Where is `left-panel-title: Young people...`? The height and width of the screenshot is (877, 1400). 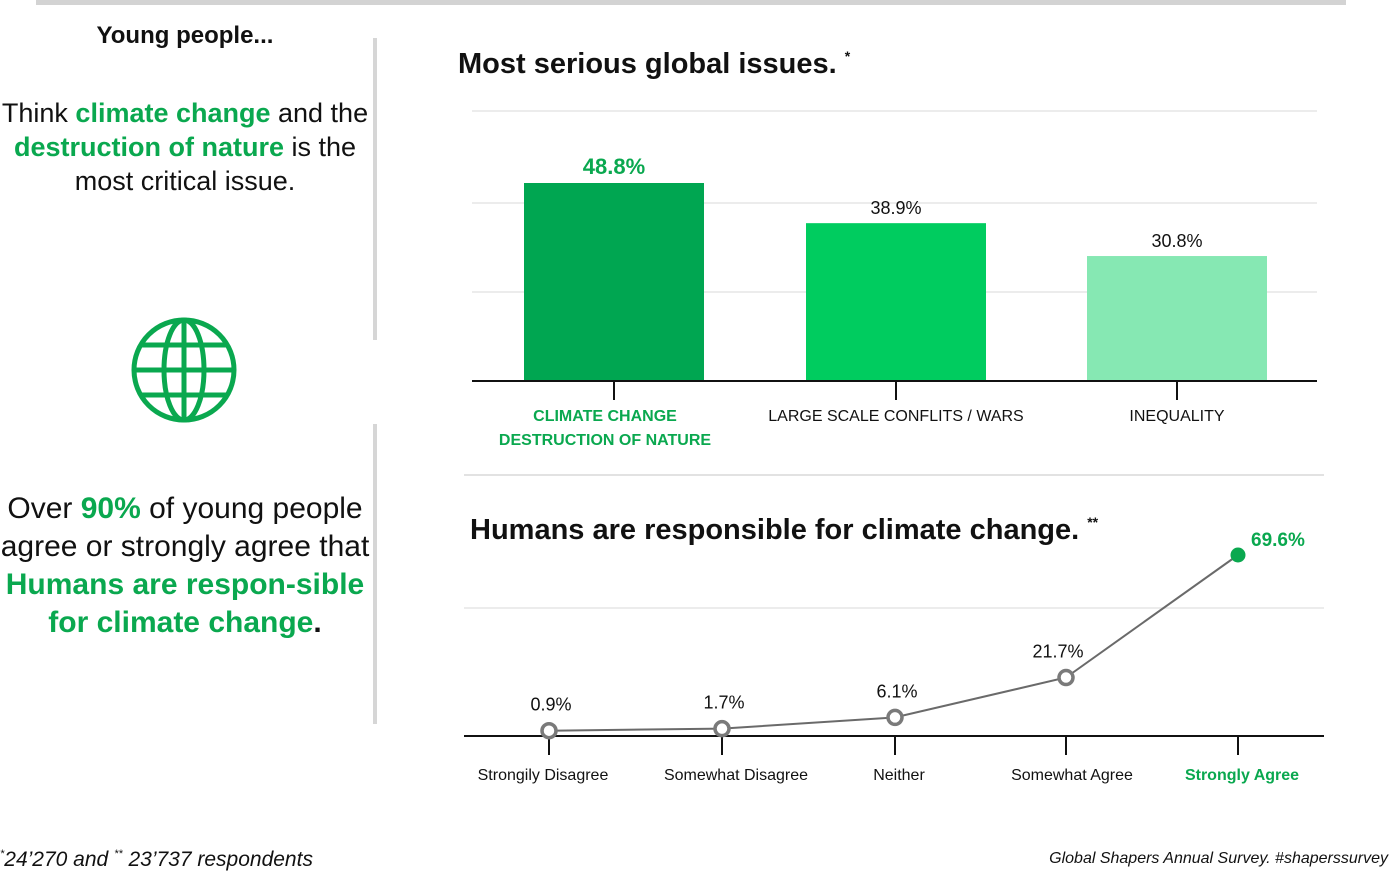 left-panel-title: Young people... is located at coordinates (185, 35).